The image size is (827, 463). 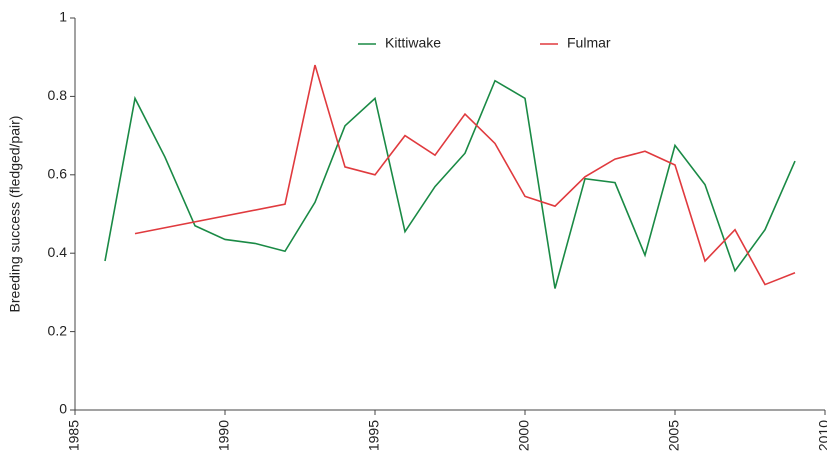 What do you see at coordinates (589, 43) in the screenshot?
I see `legend-label: Fulmar` at bounding box center [589, 43].